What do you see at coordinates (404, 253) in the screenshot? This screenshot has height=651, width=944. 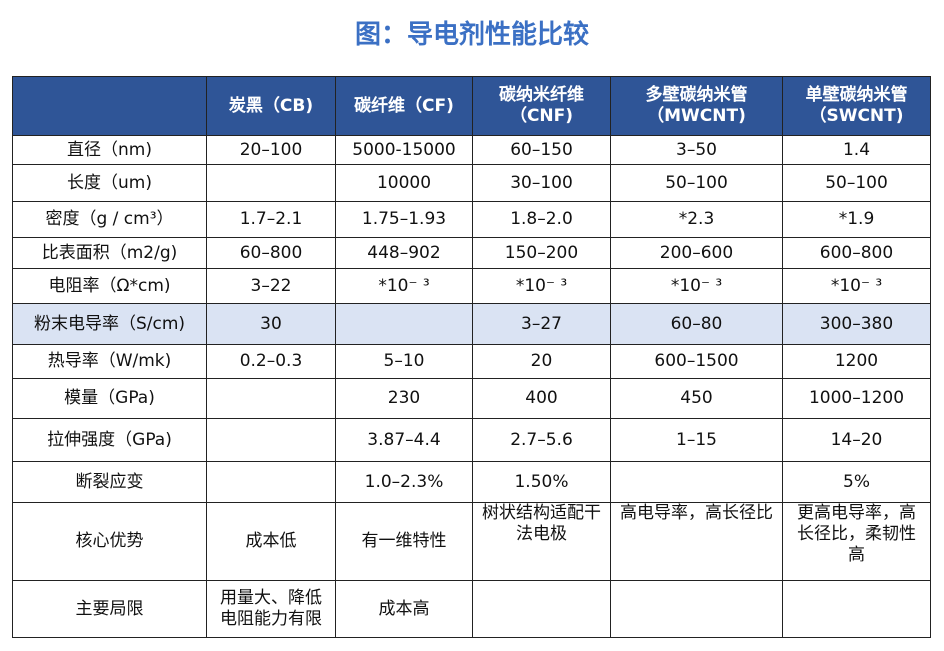 I see `cell: 448–902` at bounding box center [404, 253].